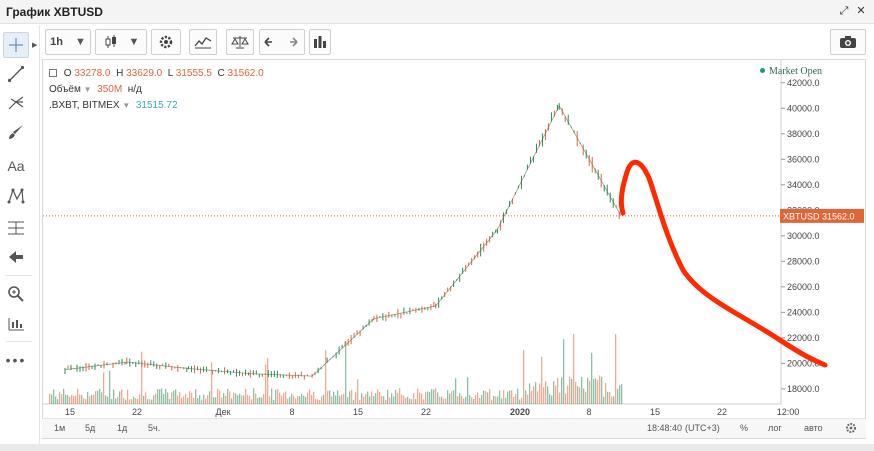 The height and width of the screenshot is (451, 874). What do you see at coordinates (166, 42) in the screenshot?
I see `settings-button` at bounding box center [166, 42].